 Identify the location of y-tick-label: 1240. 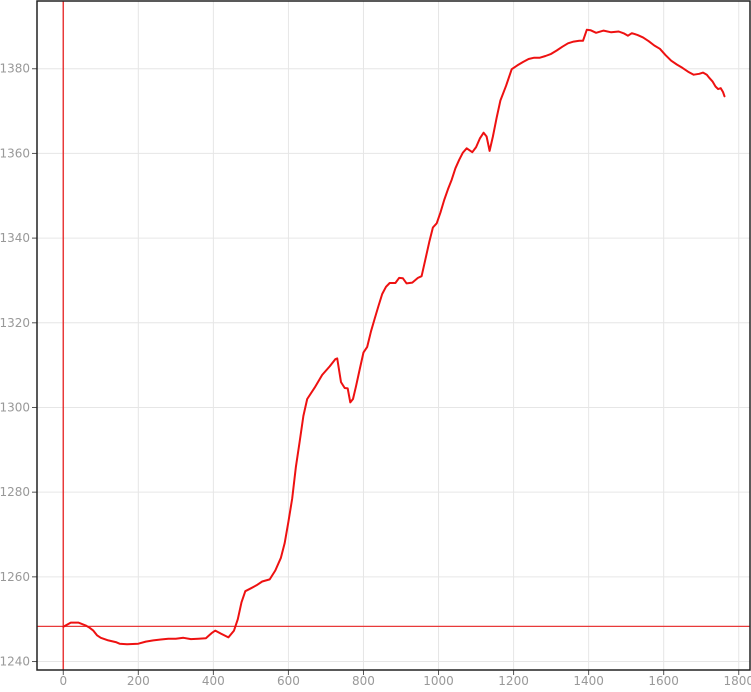
(15, 662).